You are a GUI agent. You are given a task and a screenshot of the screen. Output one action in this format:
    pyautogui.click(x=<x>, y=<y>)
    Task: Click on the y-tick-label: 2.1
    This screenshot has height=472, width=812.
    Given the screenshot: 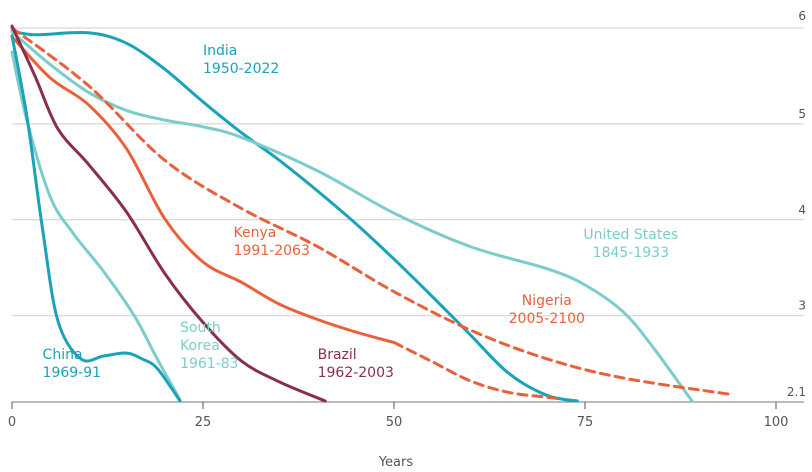 What is the action you would take?
    pyautogui.click(x=796, y=392)
    